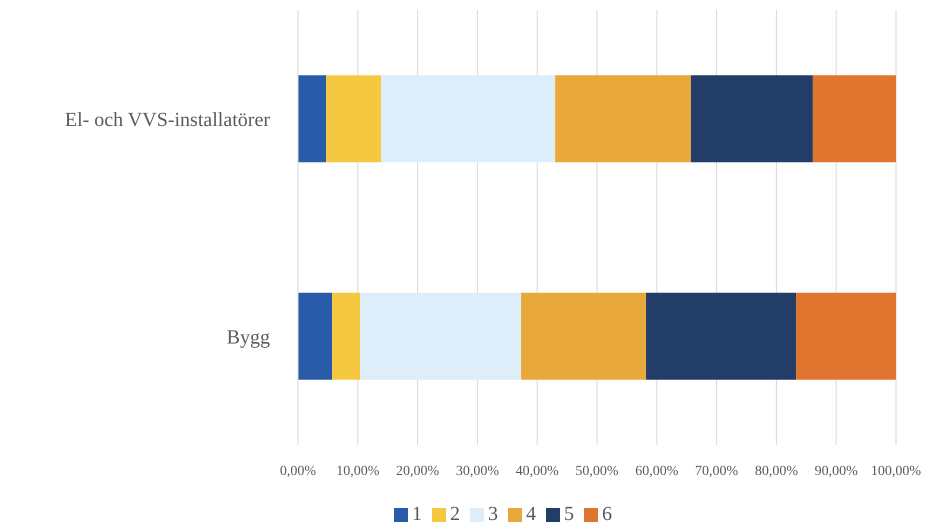 The height and width of the screenshot is (526, 930). I want to click on y-tick-label: Bygg, so click(248, 337).